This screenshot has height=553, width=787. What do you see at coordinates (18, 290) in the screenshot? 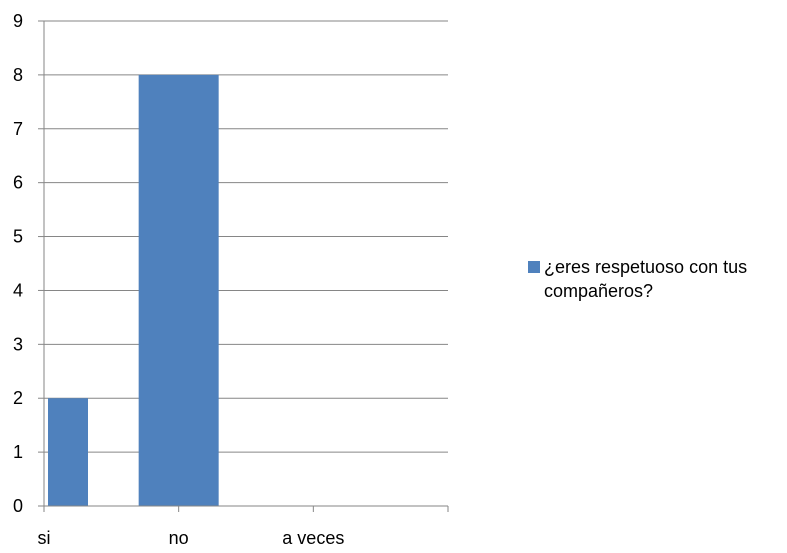
I see `y-tick-label: 4` at bounding box center [18, 290].